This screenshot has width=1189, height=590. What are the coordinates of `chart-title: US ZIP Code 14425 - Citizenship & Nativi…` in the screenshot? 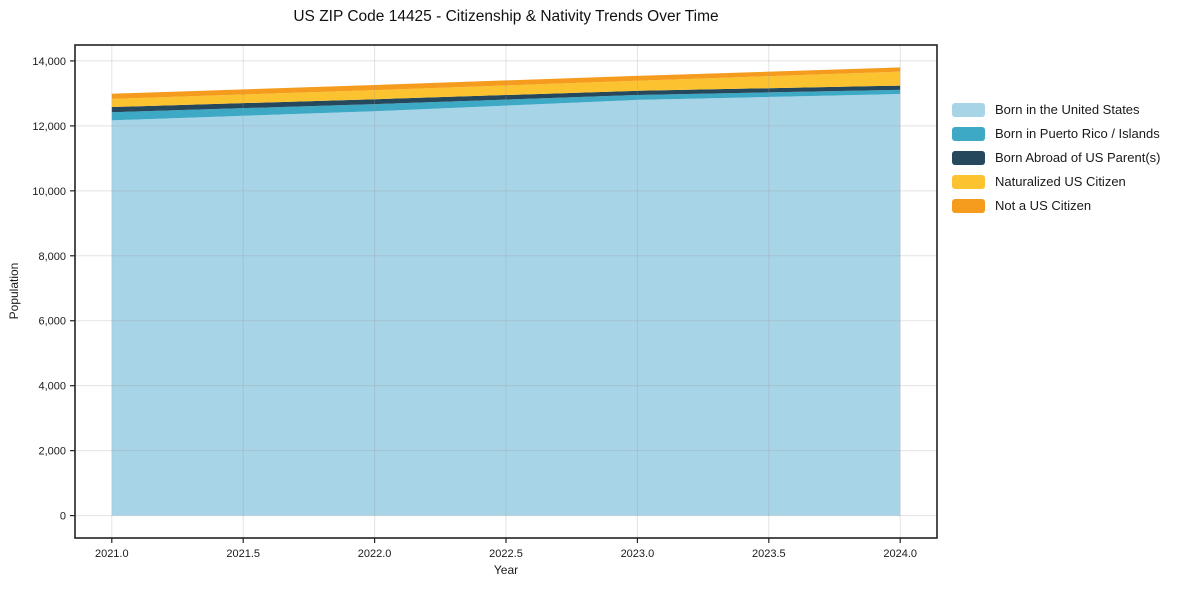 It's located at (506, 16).